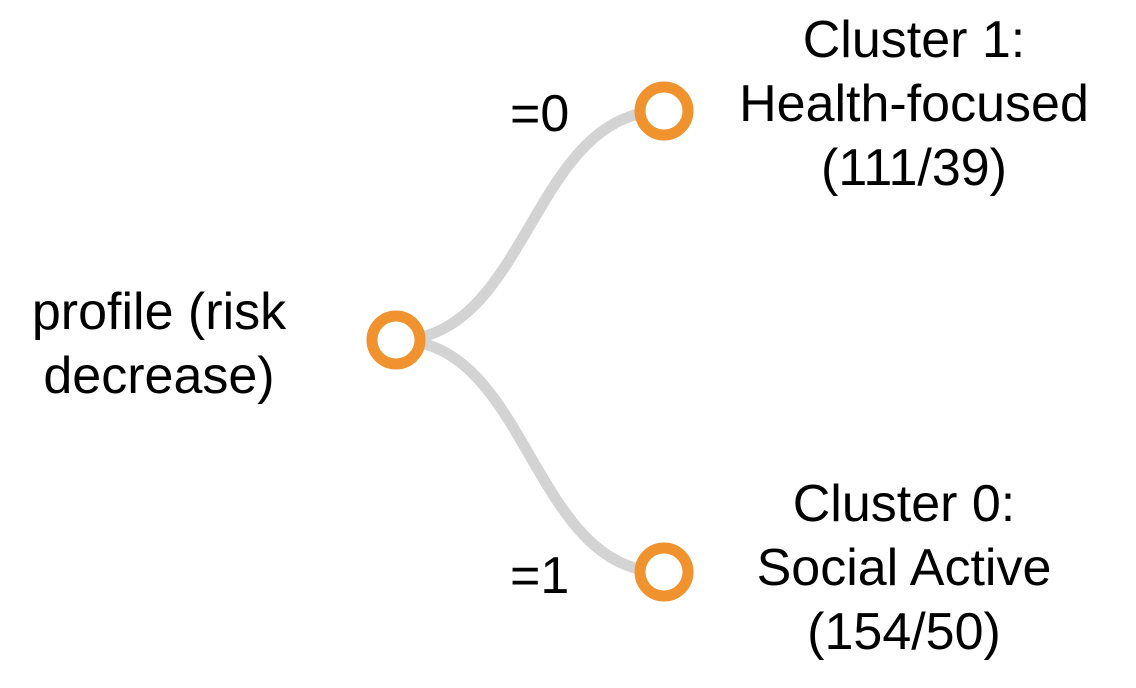  Describe the element at coordinates (664, 111) in the screenshot. I see `leaf-node-marker-top` at that location.